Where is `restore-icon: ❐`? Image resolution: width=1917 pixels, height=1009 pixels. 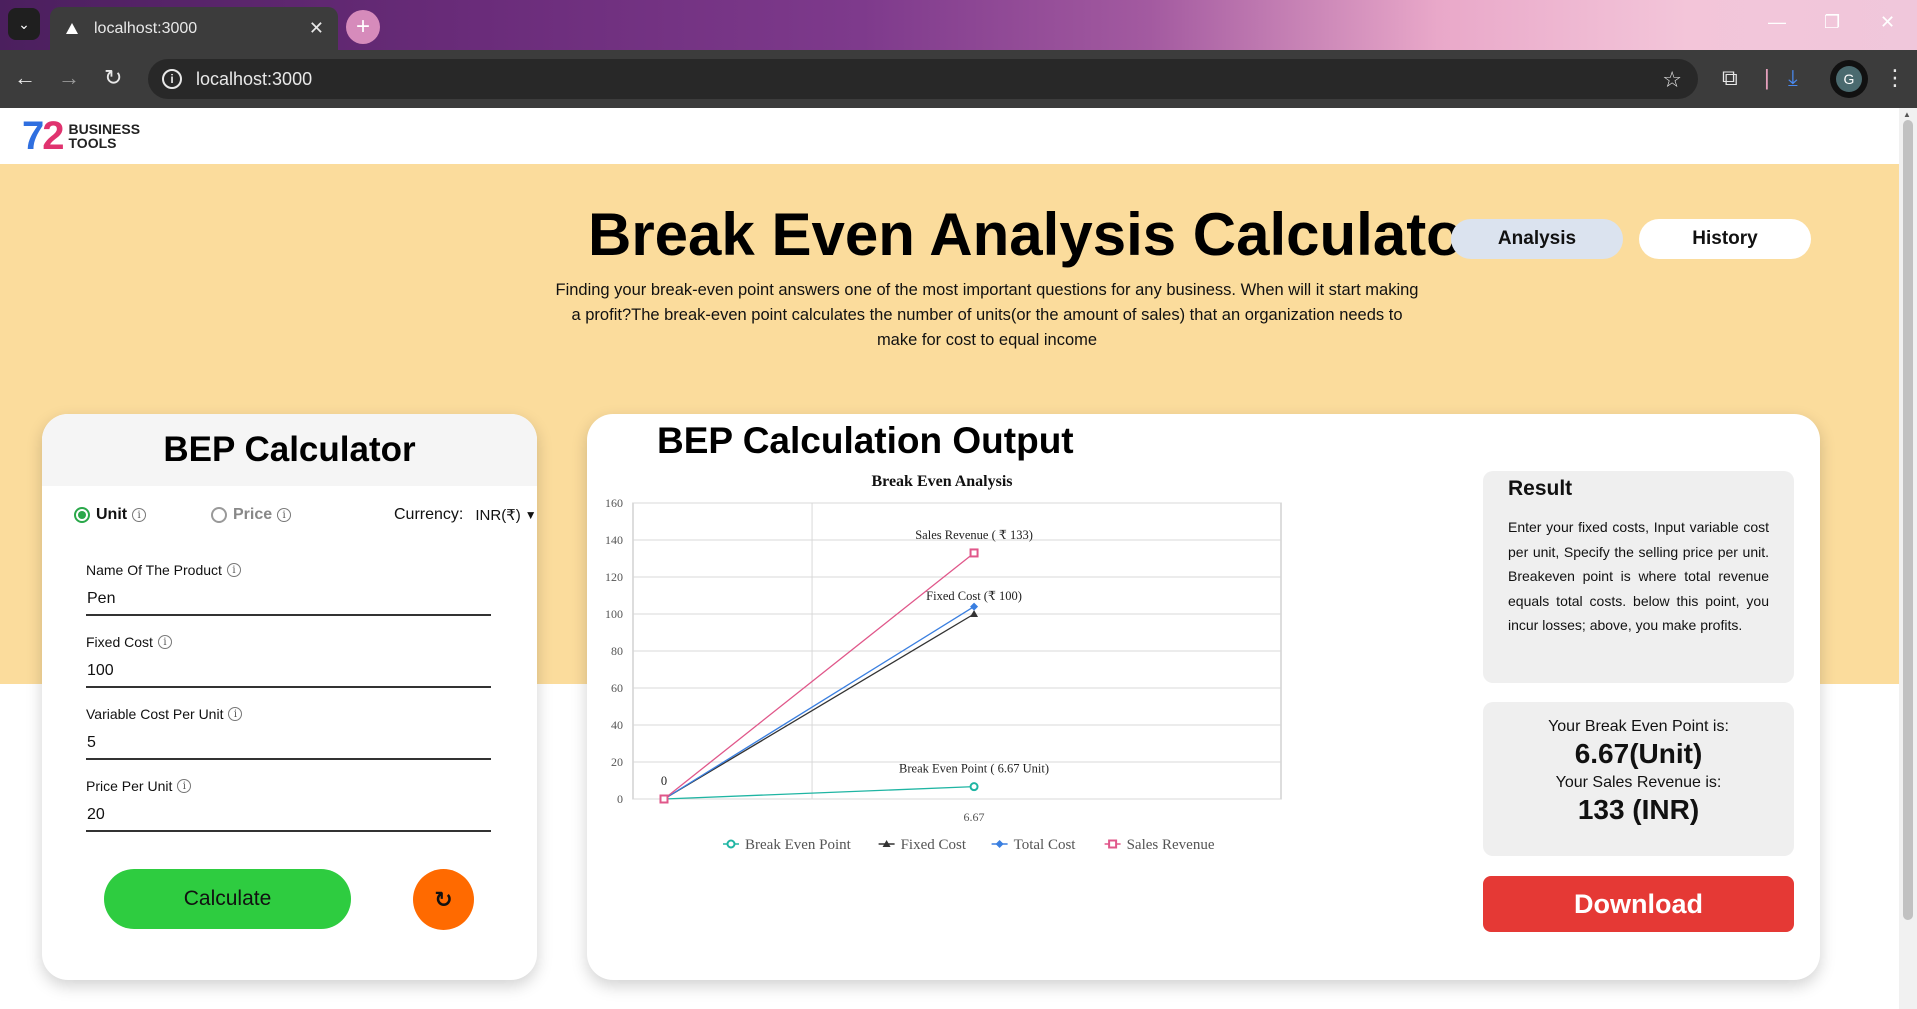 restore-icon: ❐ is located at coordinates (1832, 22).